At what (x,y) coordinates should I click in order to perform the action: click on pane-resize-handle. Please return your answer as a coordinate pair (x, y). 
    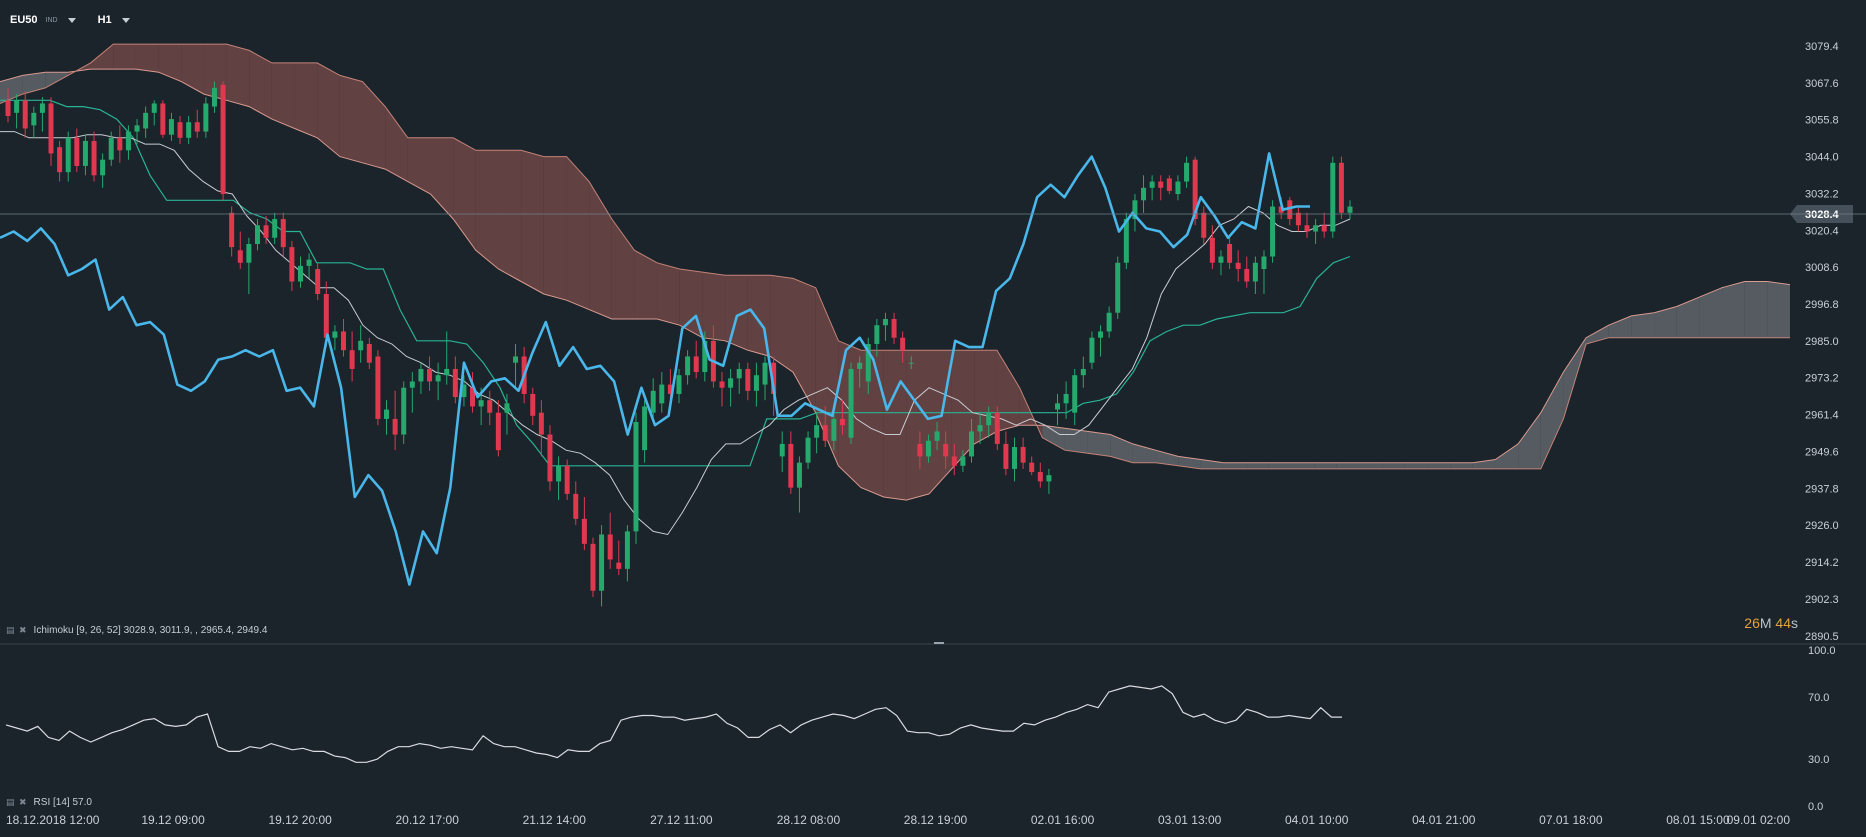
    Looking at the image, I should click on (939, 643).